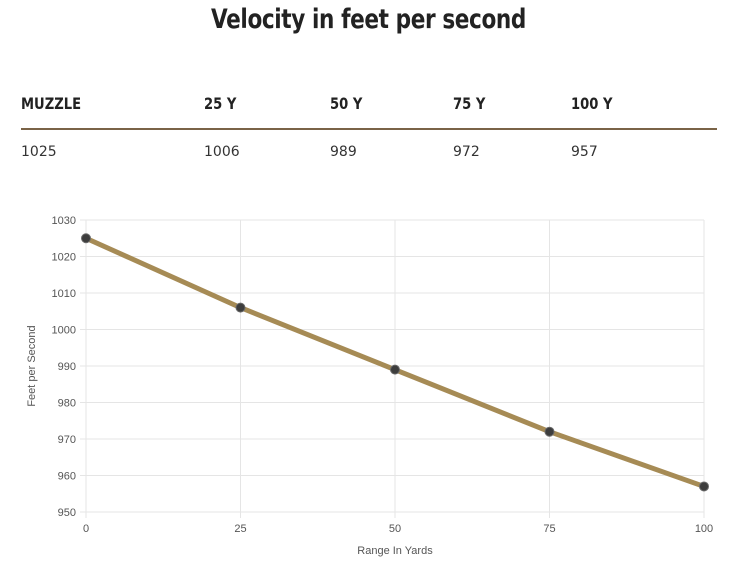 The height and width of the screenshot is (571, 737). Describe the element at coordinates (240, 529) in the screenshot. I see `x-tick-label: 25` at that location.